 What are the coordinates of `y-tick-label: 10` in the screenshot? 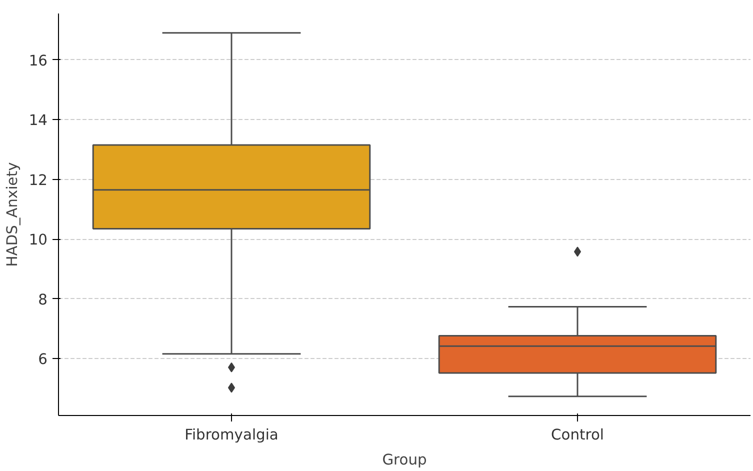 It's located at (38, 240).